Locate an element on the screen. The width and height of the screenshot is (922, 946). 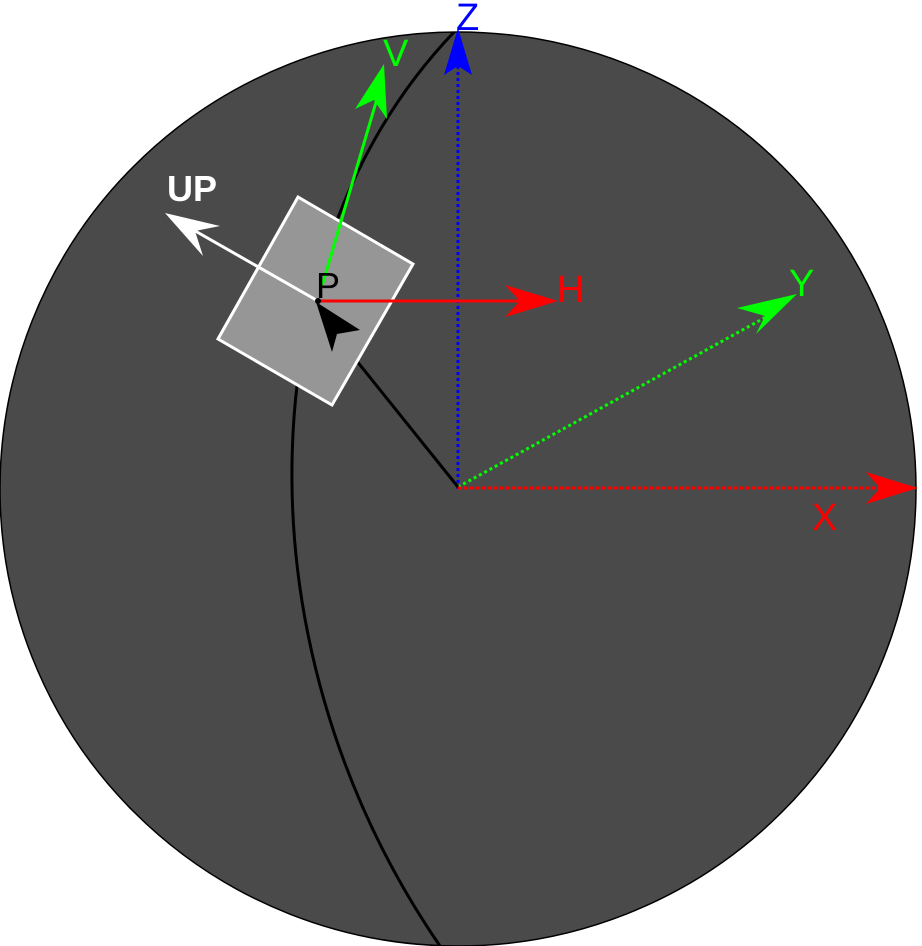
point-p-label: P is located at coordinates (328, 285).